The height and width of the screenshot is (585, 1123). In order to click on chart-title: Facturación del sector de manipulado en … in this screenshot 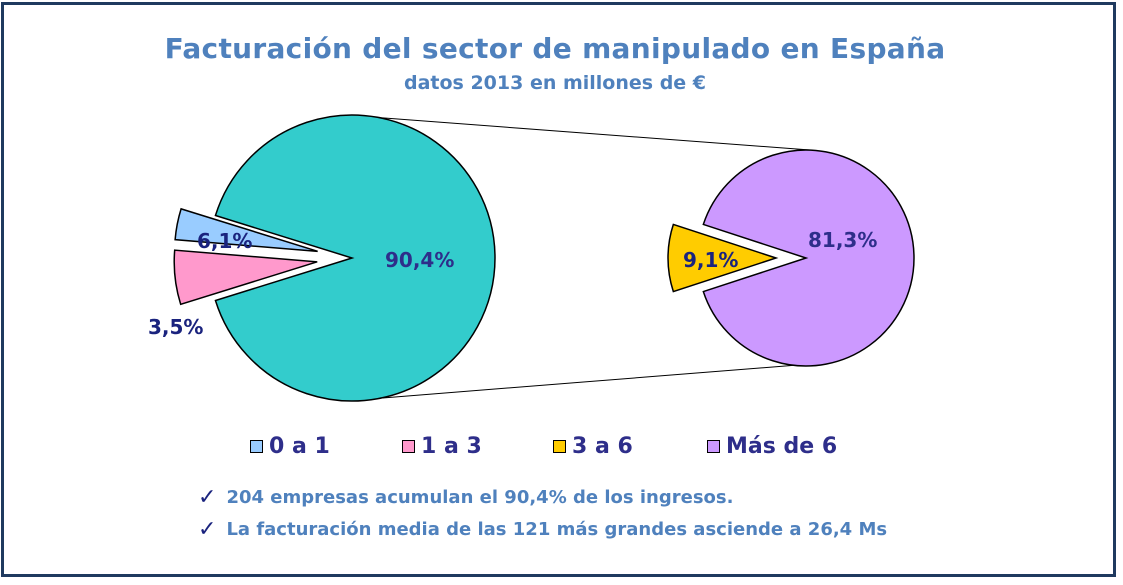, I will do `click(555, 48)`.